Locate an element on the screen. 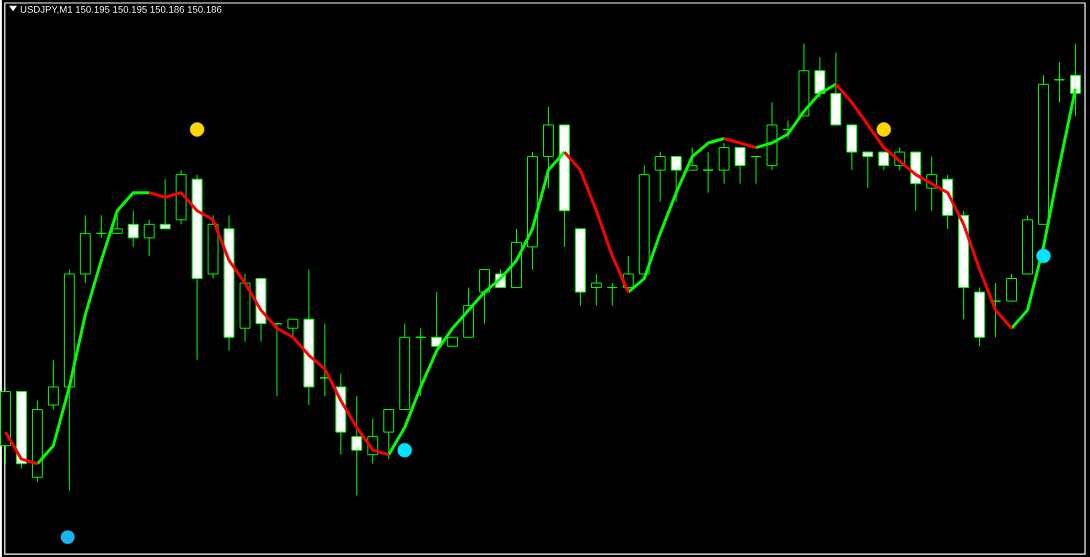 This screenshot has width=1090, height=557. chart-title: USDJPY,M1 150.195 150.195 150.186 150.186 is located at coordinates (121, 10).